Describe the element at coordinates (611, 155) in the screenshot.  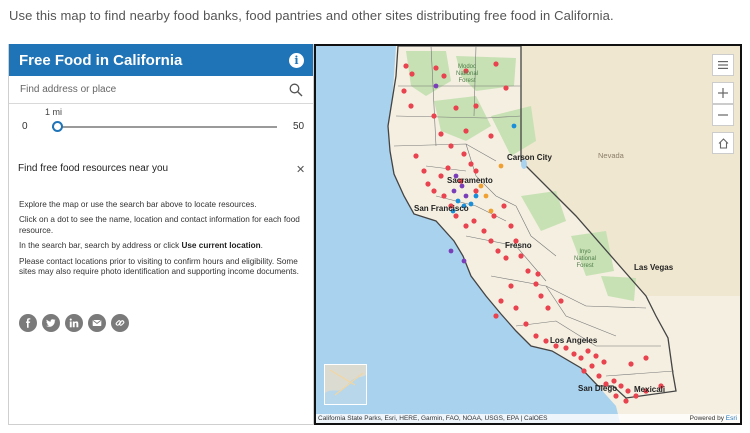
I see `map-label-nevada: Nevada` at that location.